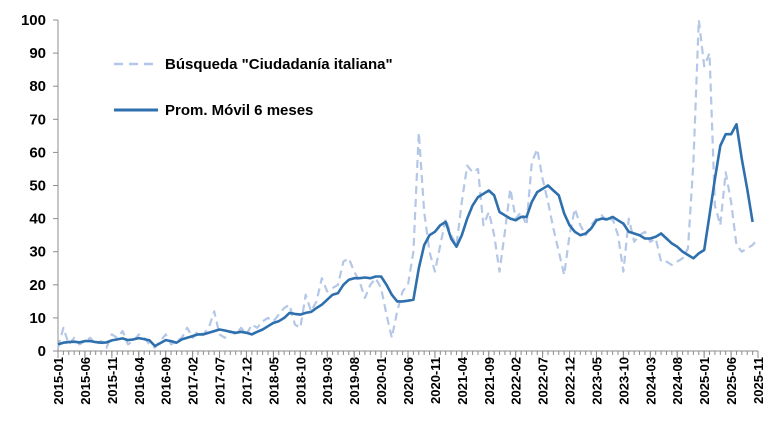 The height and width of the screenshot is (436, 780). Describe the element at coordinates (489, 381) in the screenshot. I see `x-tick-label: 2021-09` at that location.